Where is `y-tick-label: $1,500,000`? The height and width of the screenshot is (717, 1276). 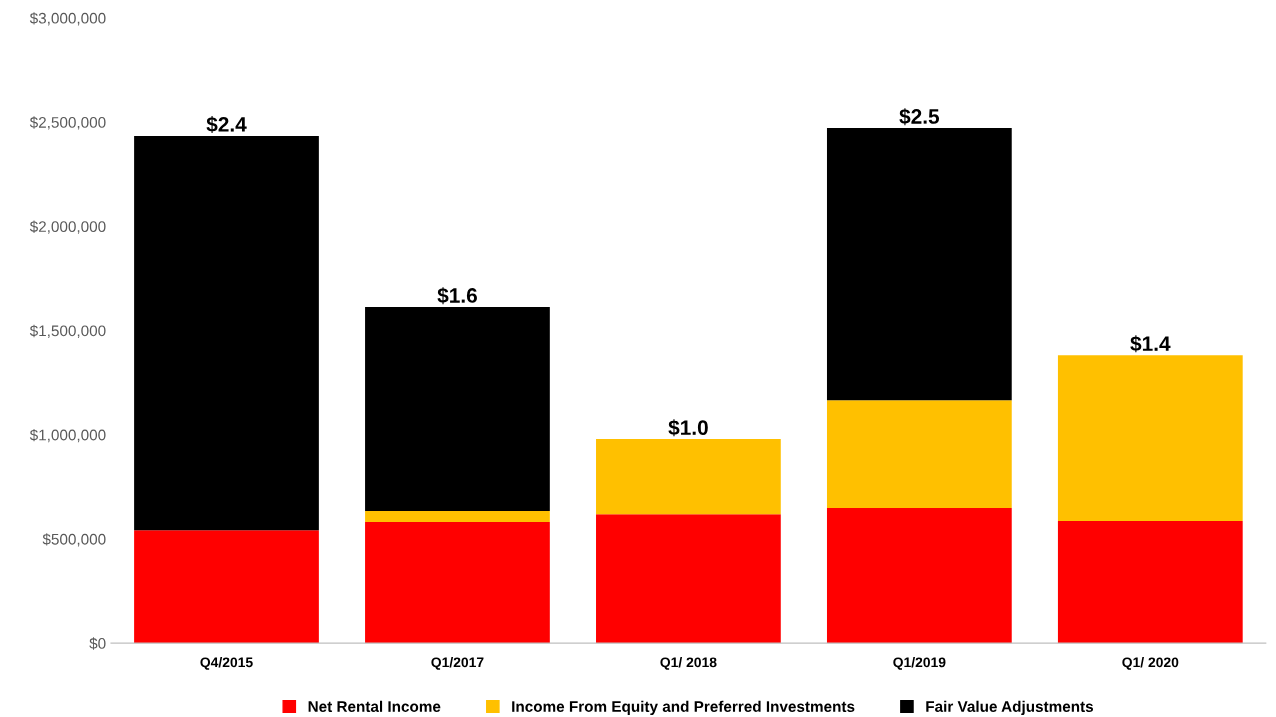 y-tick-label: $1,500,000 is located at coordinates (67, 331).